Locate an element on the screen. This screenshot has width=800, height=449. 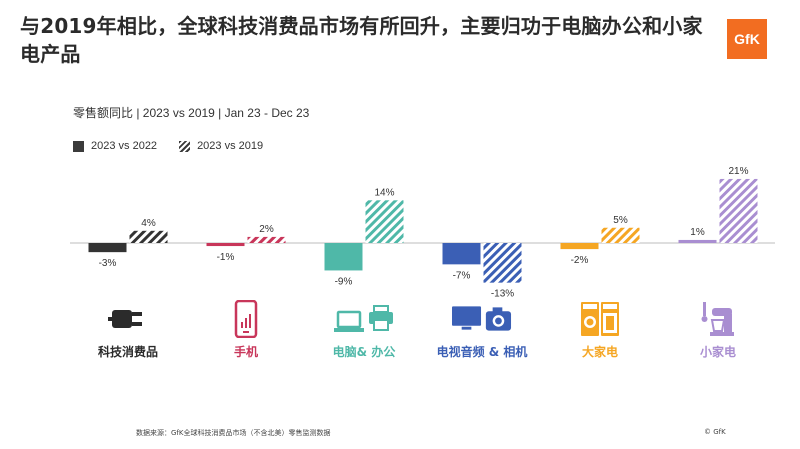
chart-subtitle: 零售额同比 | 2023 vs 2019 | Jan 23 - Dec 23 is located at coordinates (191, 113).